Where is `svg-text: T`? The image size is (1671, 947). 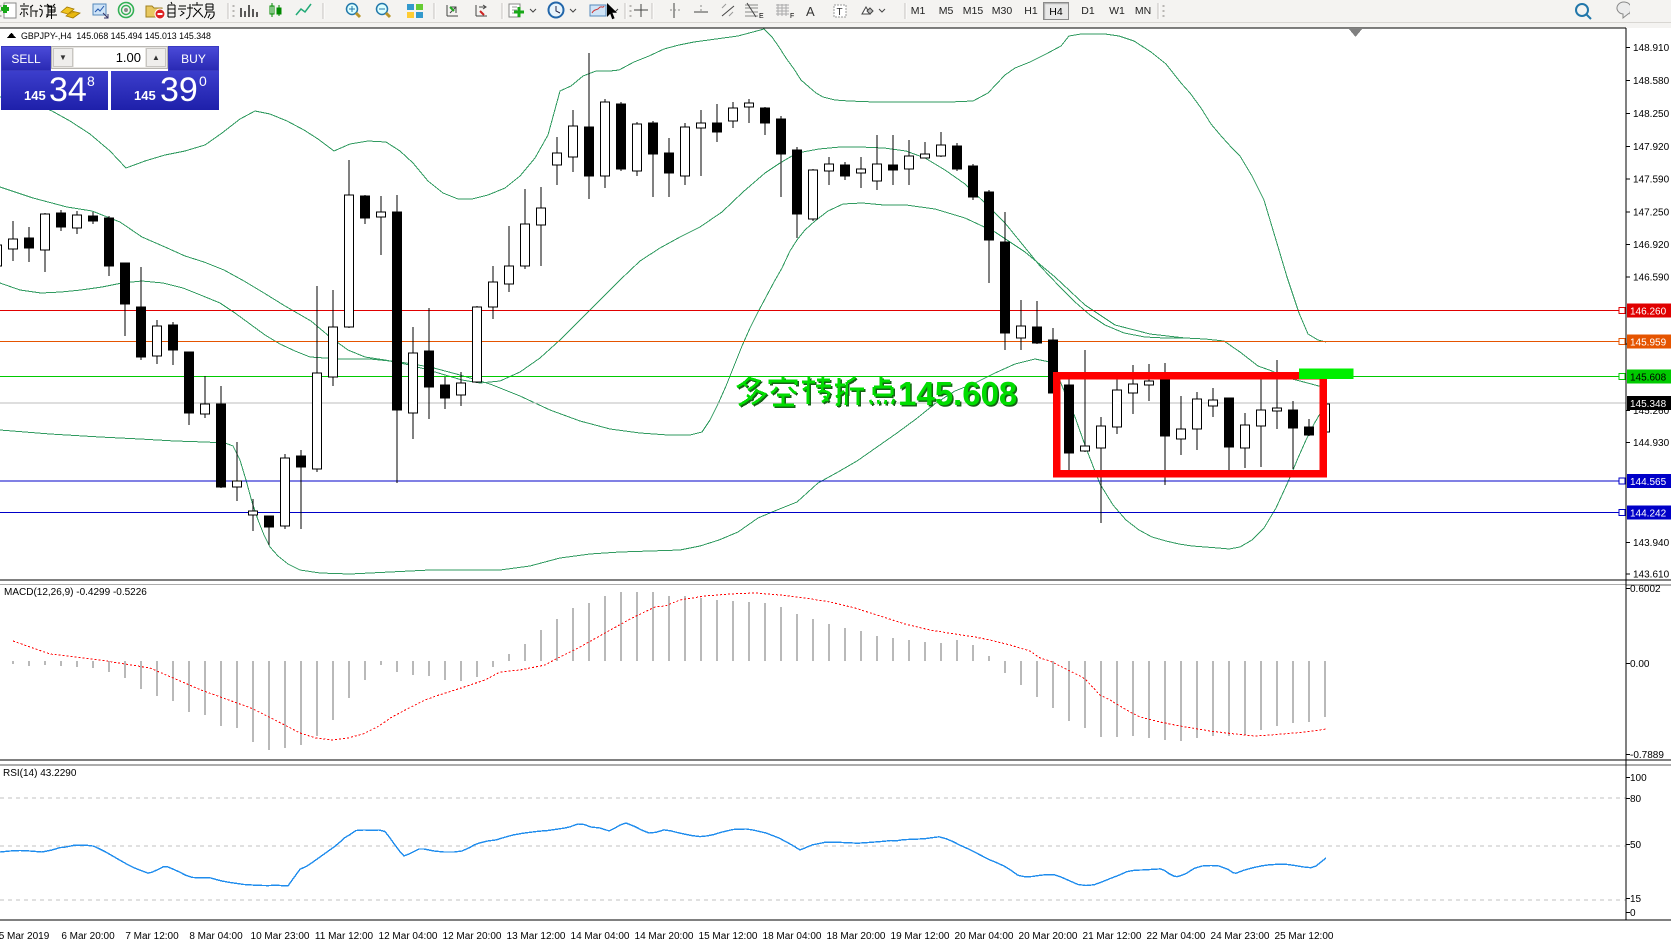
svg-text: T is located at coordinates (840, 12).